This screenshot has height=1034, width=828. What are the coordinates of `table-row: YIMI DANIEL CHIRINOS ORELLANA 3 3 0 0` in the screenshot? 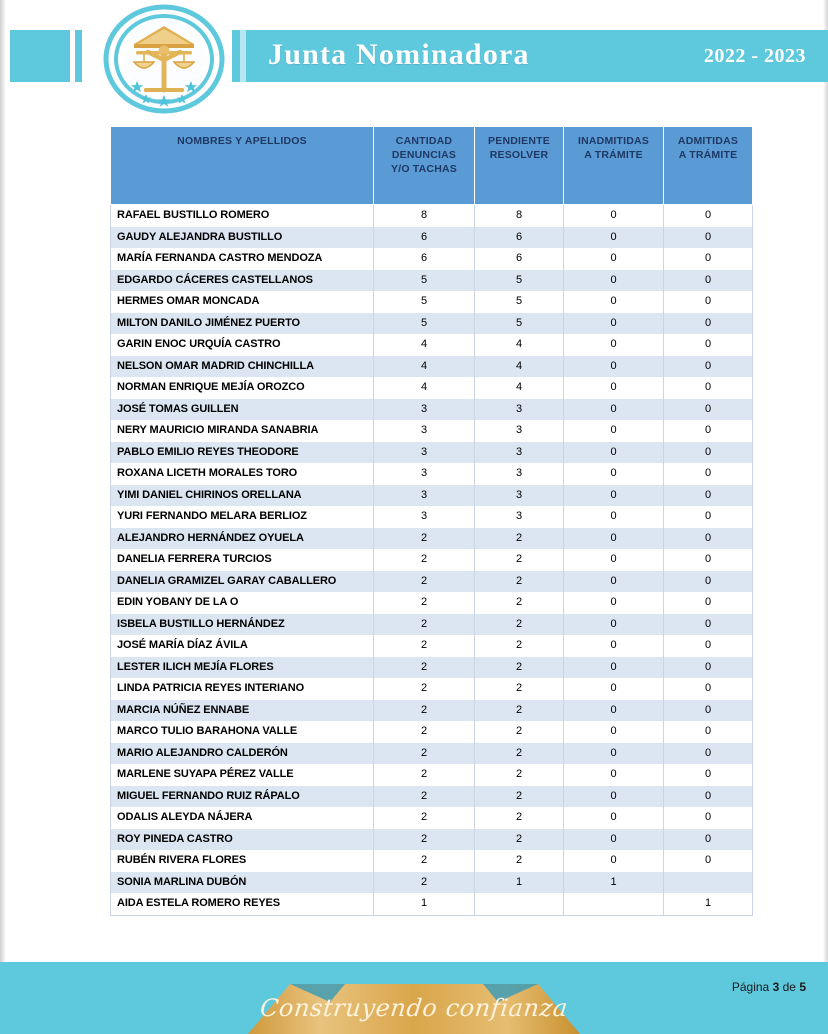 It's located at (431, 495).